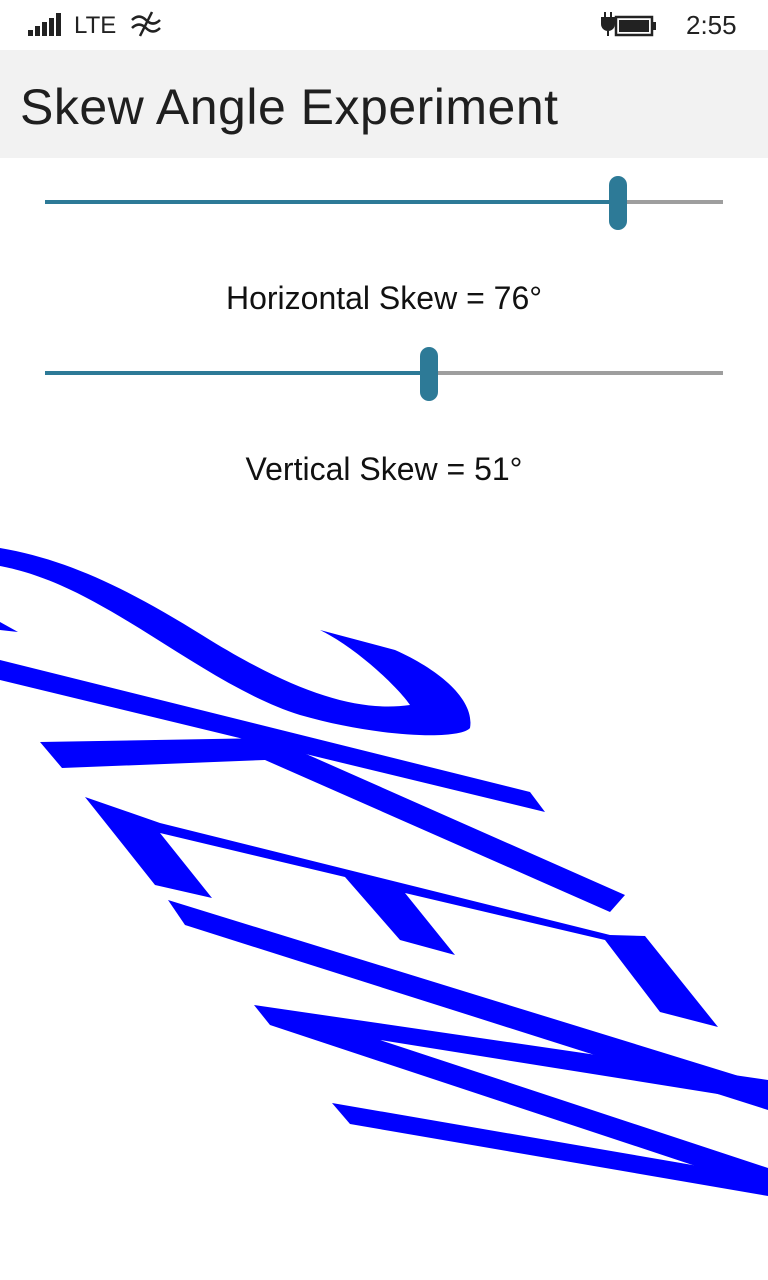 The width and height of the screenshot is (768, 1280). What do you see at coordinates (384, 298) in the screenshot?
I see `horizontal-skew-label: Horizontal Skew = 76°` at bounding box center [384, 298].